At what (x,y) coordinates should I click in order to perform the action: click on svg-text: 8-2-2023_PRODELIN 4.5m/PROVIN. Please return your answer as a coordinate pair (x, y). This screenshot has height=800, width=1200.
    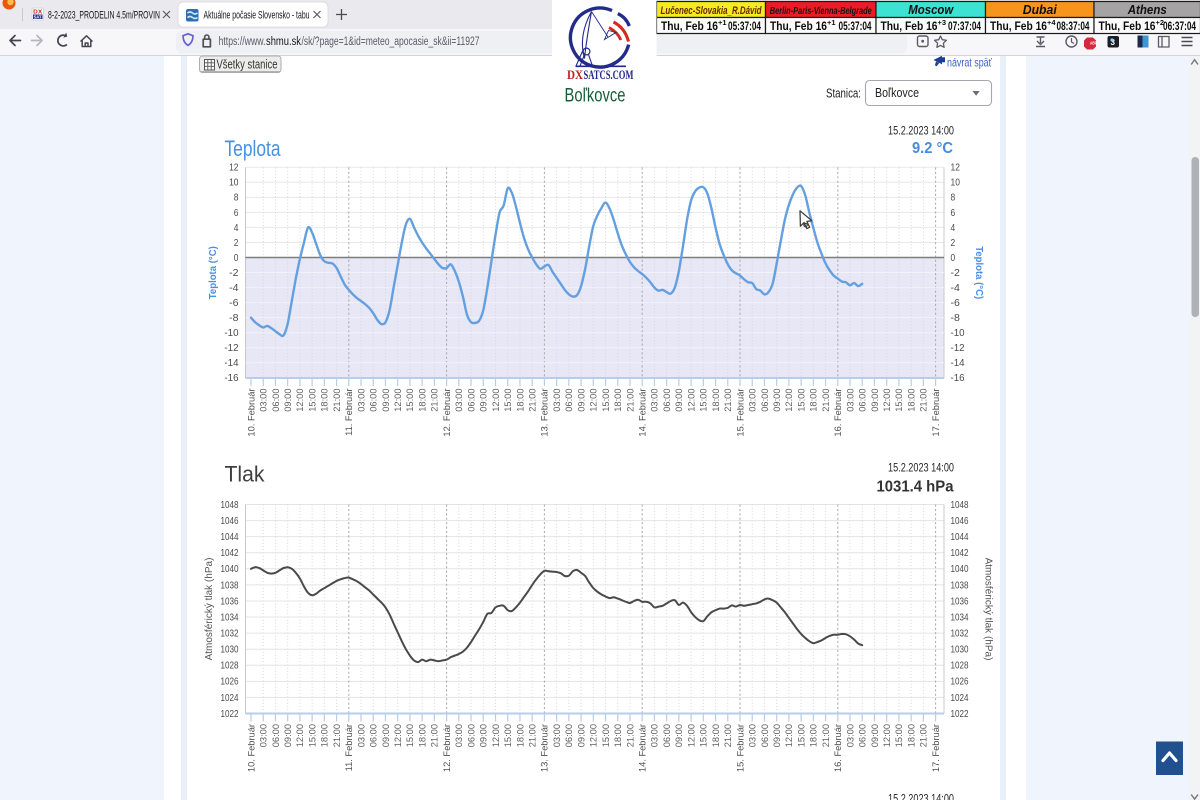
    Looking at the image, I should click on (104, 16).